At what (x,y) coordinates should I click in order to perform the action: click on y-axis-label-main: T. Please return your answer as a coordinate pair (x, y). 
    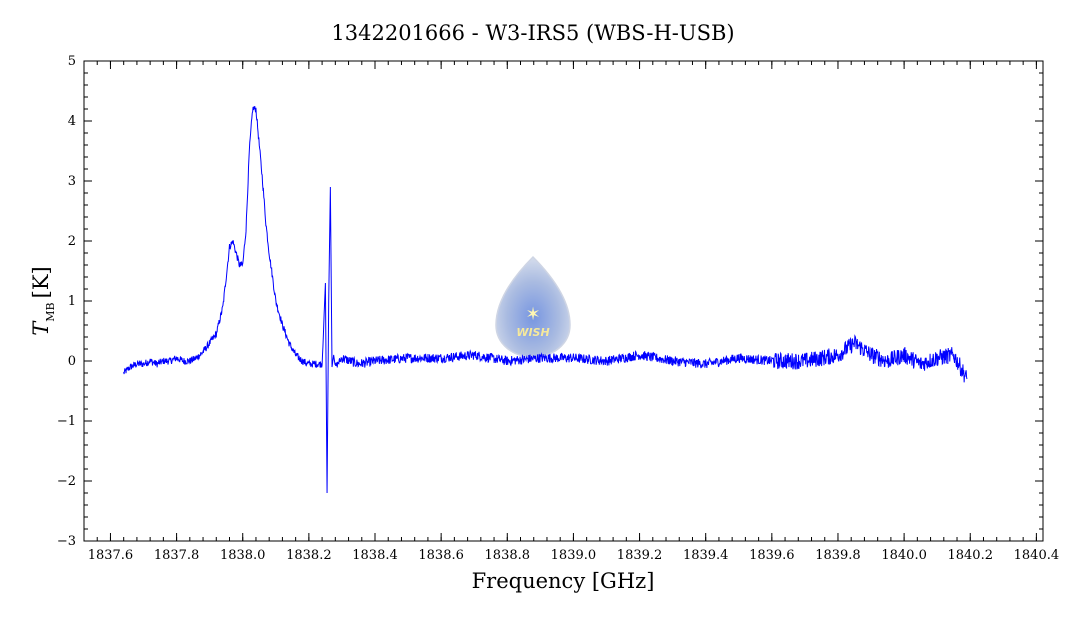
    Looking at the image, I should click on (41, 328).